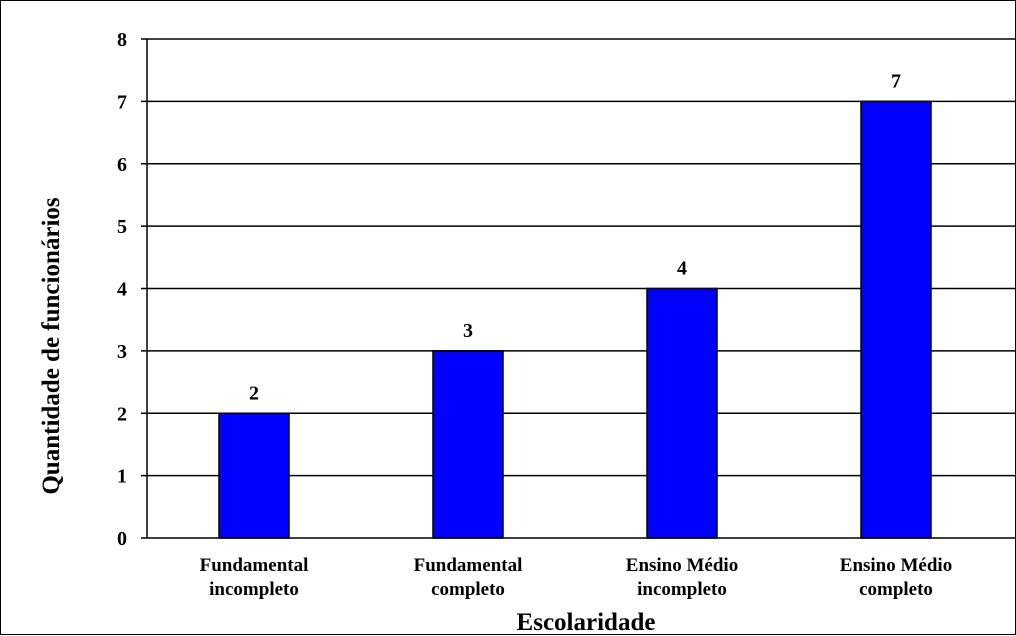 The height and width of the screenshot is (636, 1016). What do you see at coordinates (682, 269) in the screenshot?
I see `data-label: 4` at bounding box center [682, 269].